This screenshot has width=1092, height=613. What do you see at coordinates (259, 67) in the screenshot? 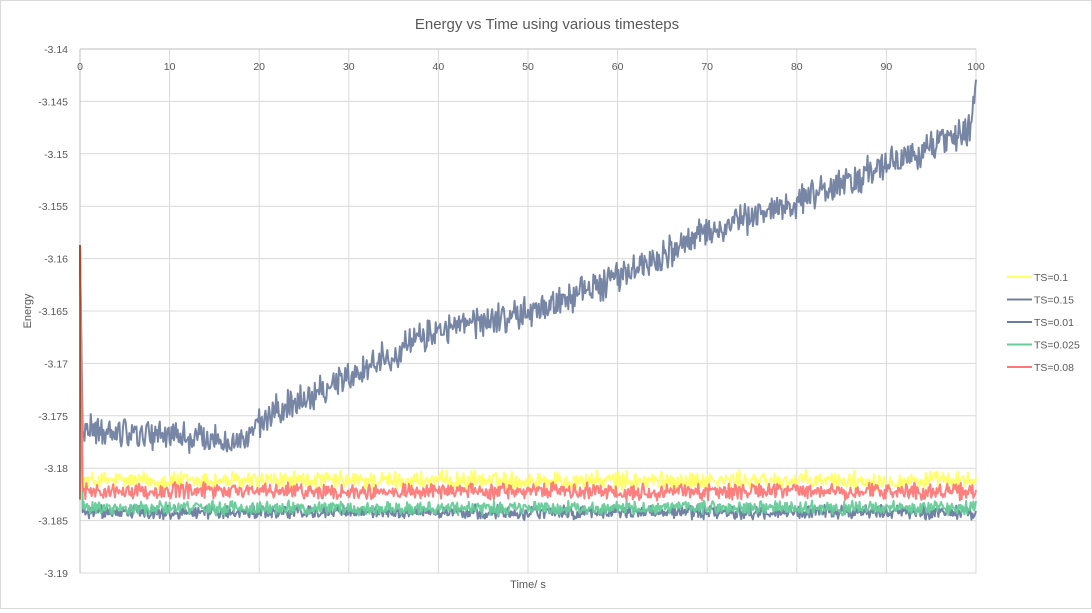
I see `x-tick-label: 20` at bounding box center [259, 67].